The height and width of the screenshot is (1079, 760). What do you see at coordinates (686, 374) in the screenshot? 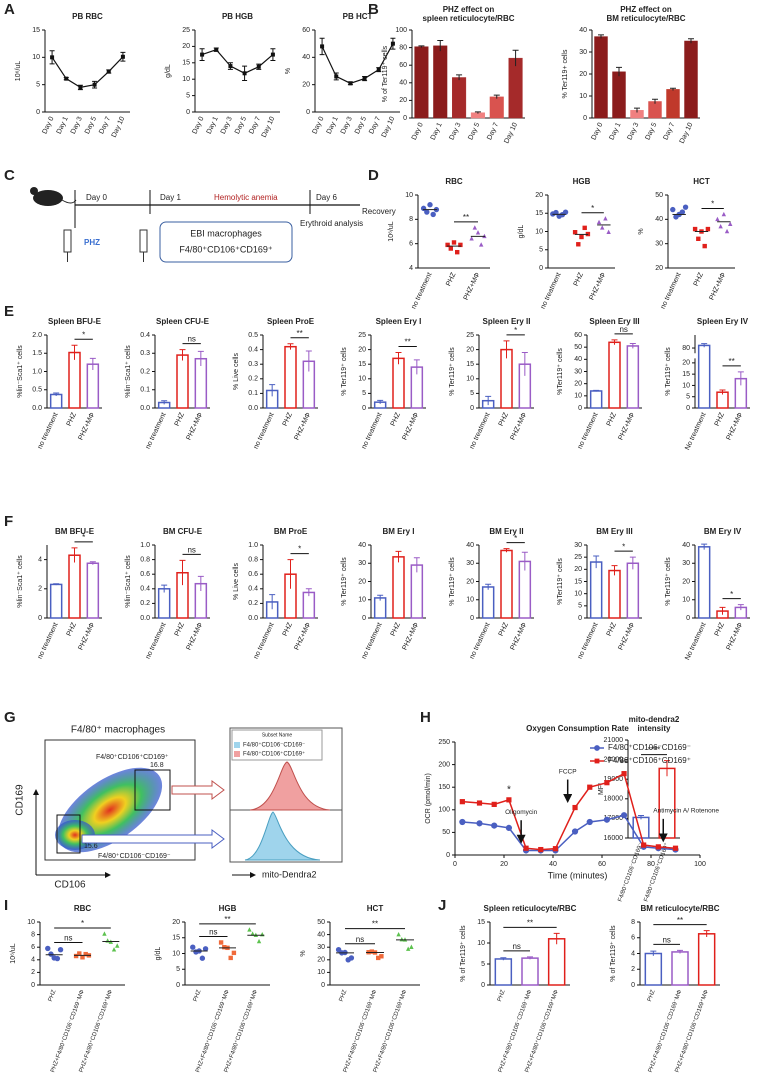
I see `y-tick-label: 15` at bounding box center [686, 374].